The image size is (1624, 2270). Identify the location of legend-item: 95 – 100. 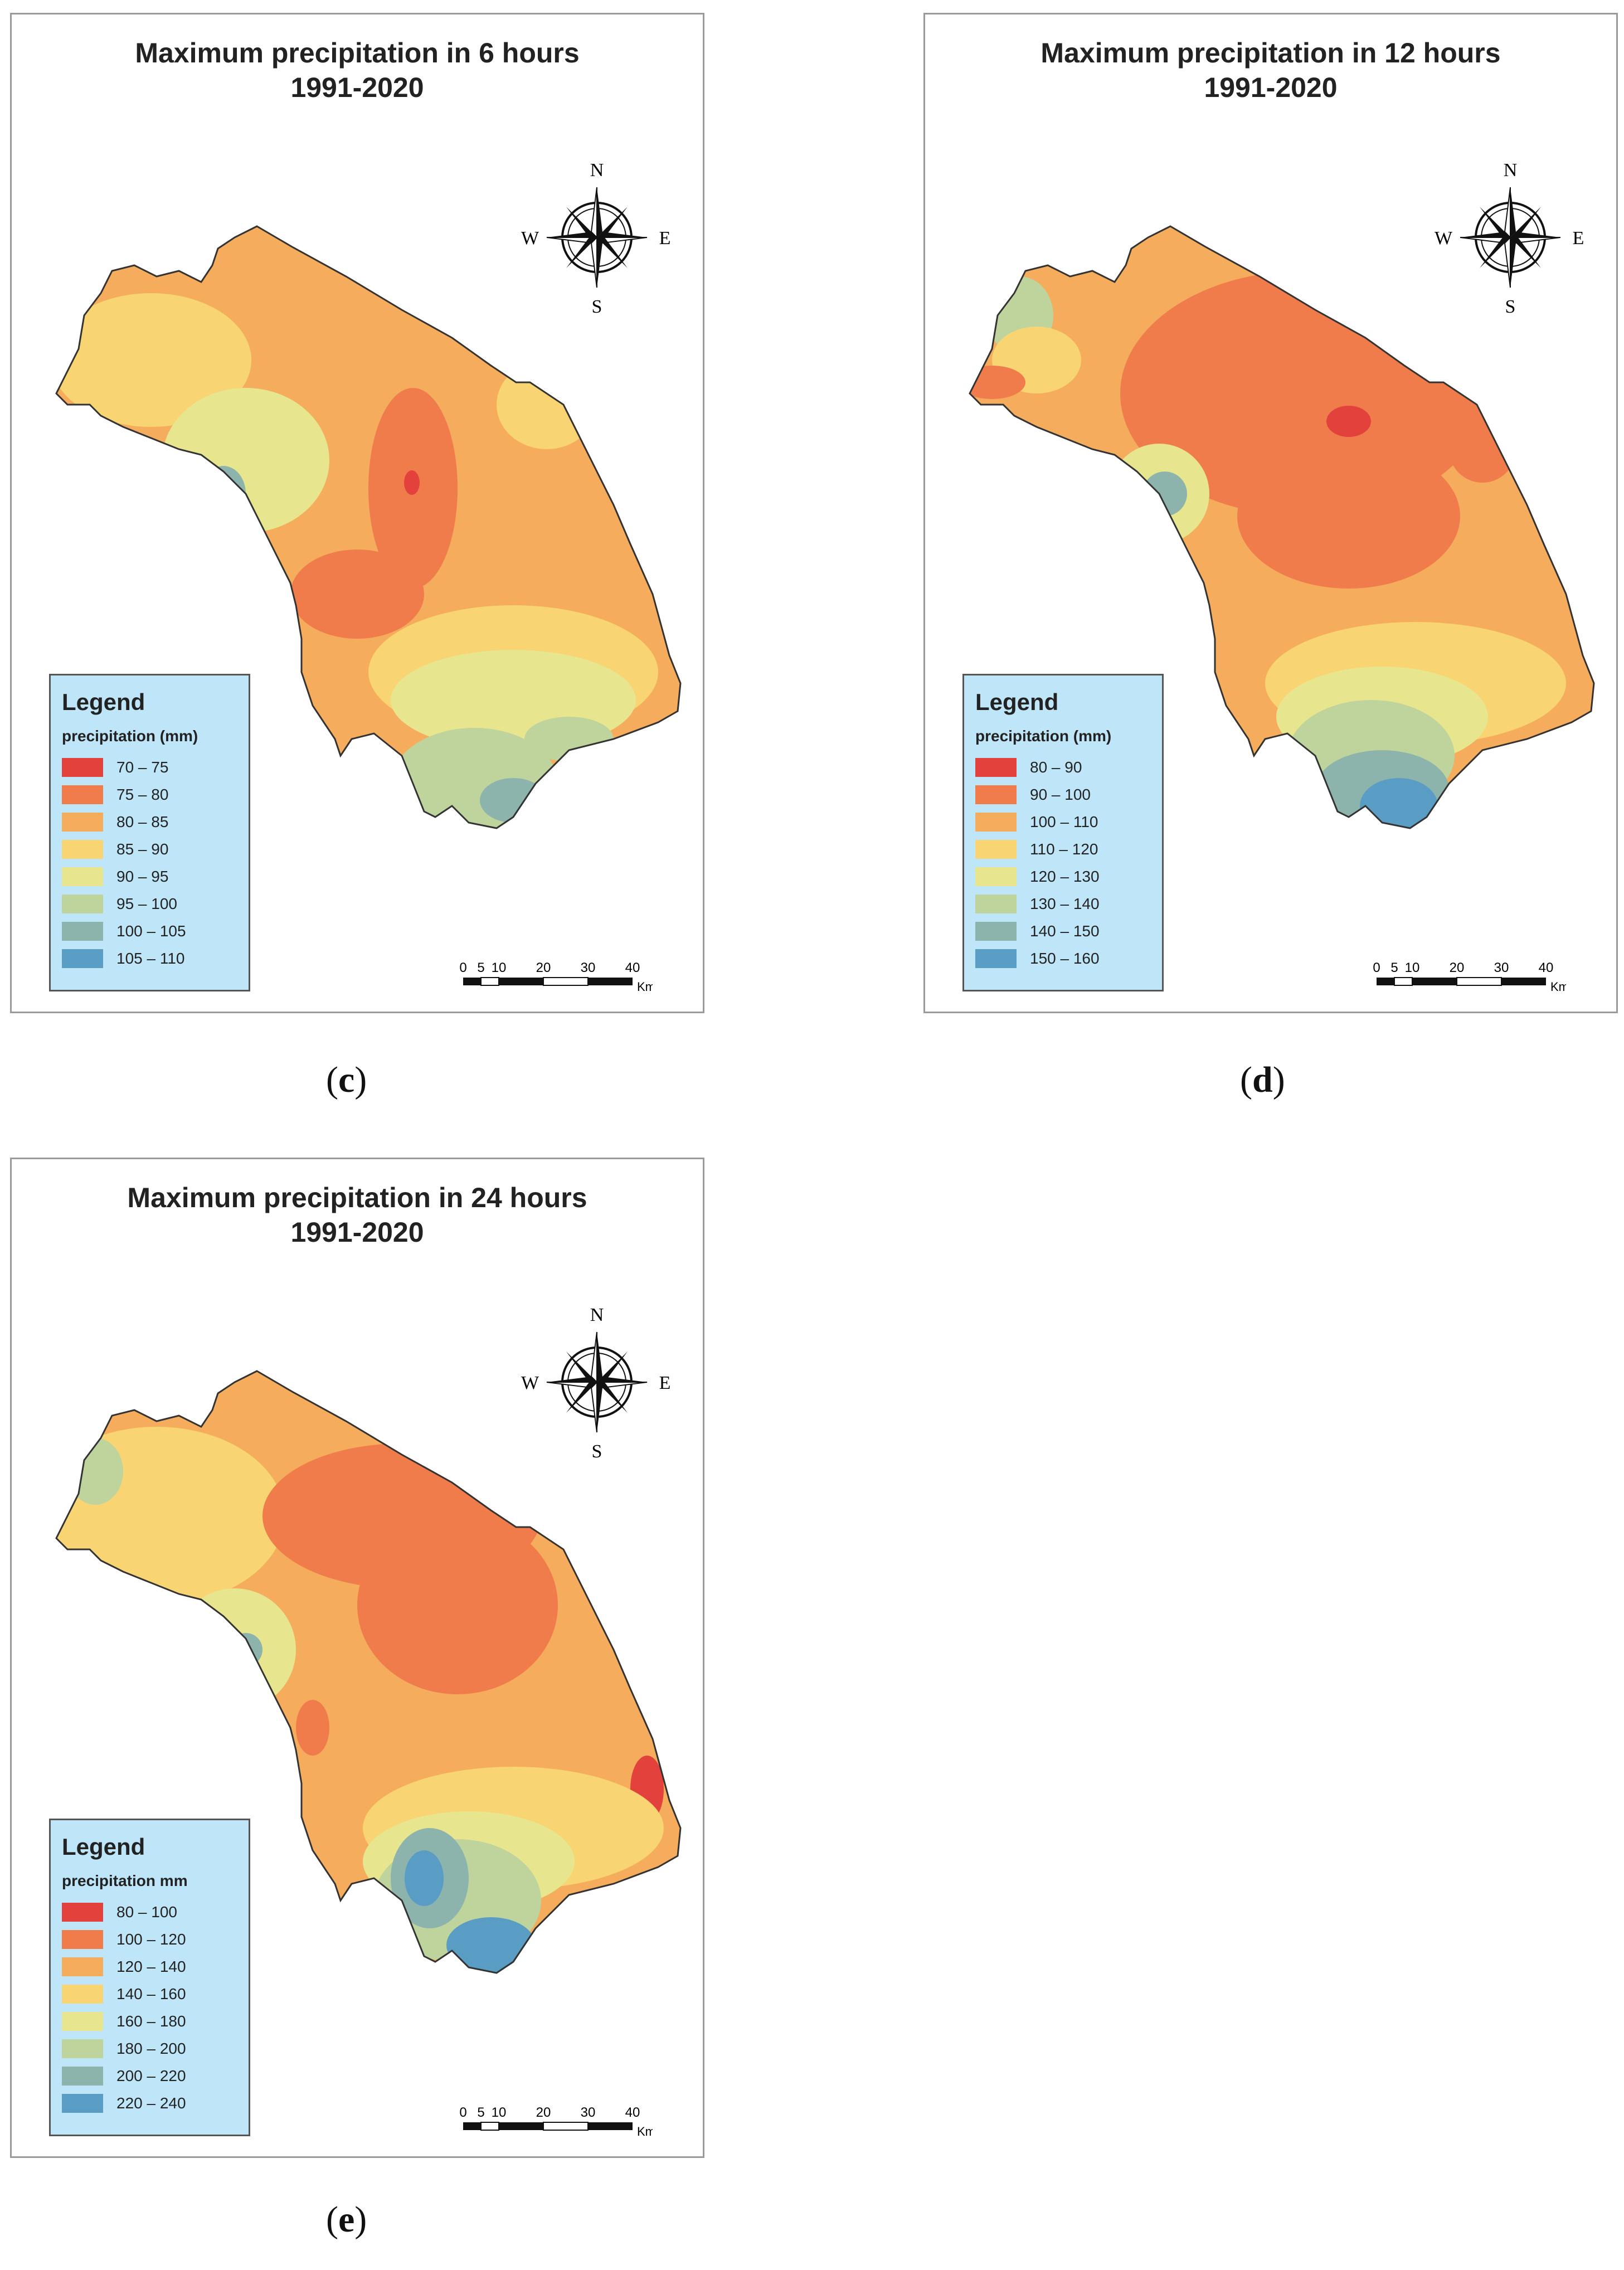
(149, 903).